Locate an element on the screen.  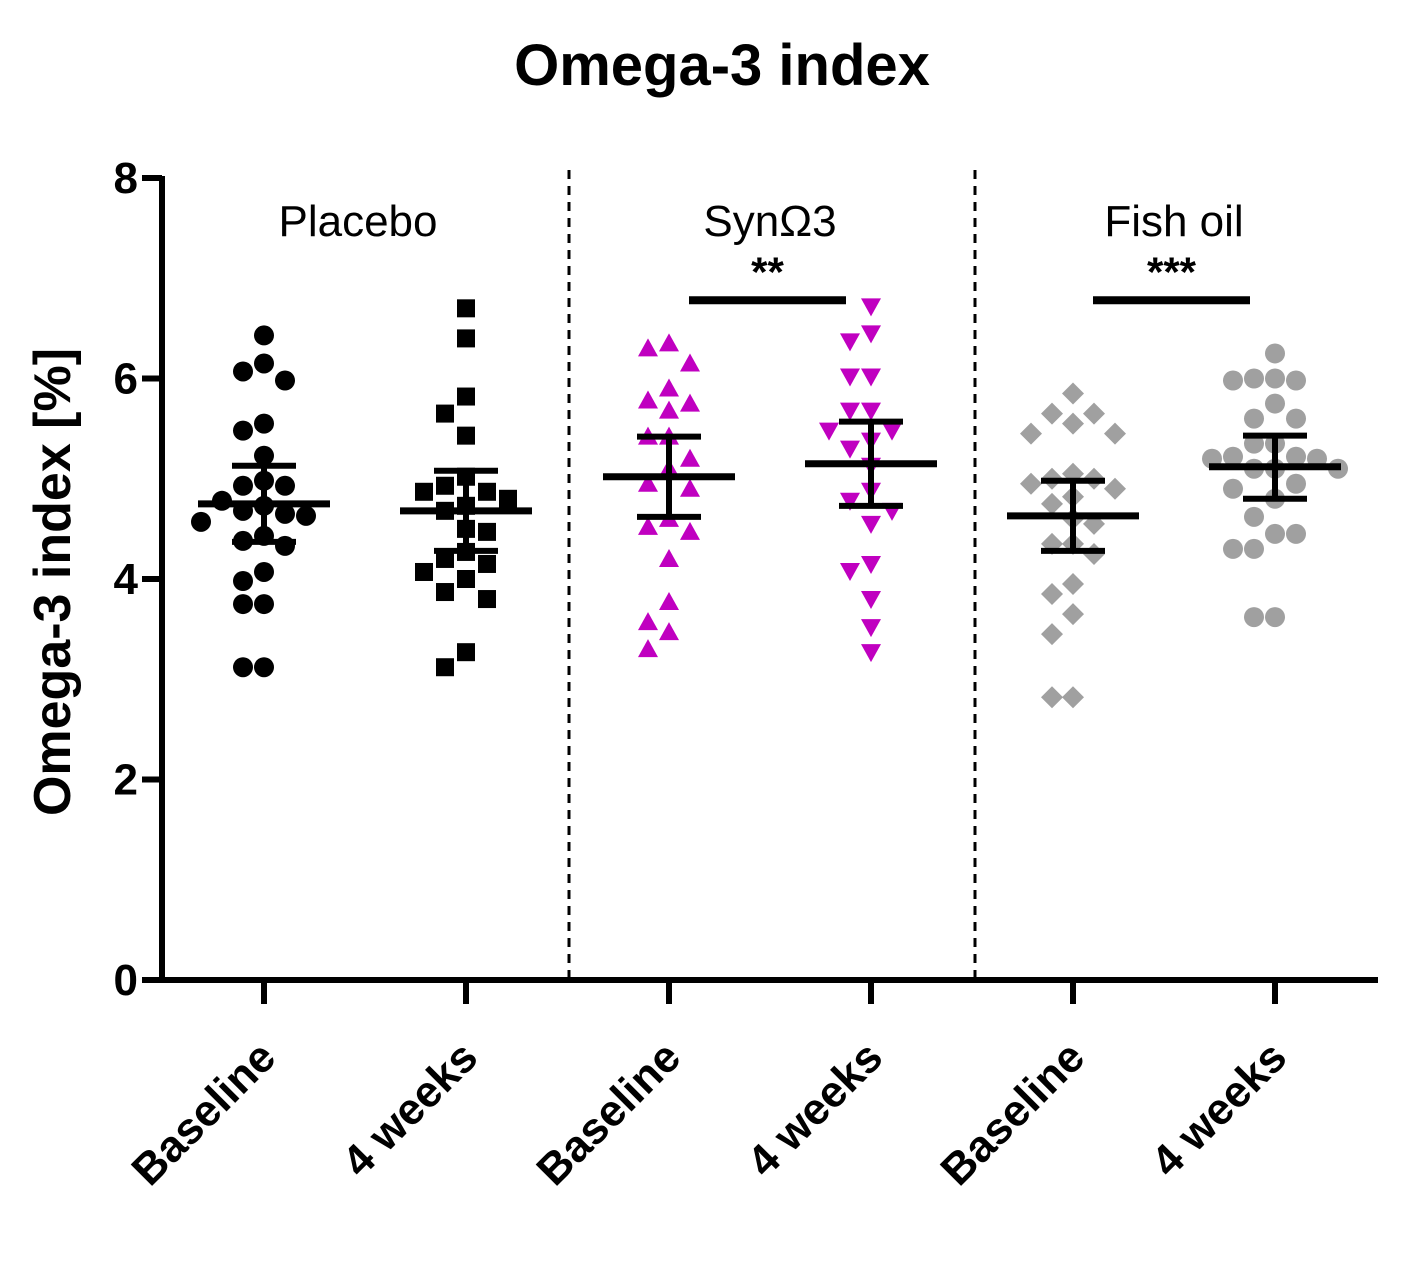
y-tick-label: 2 is located at coordinates (126, 780).